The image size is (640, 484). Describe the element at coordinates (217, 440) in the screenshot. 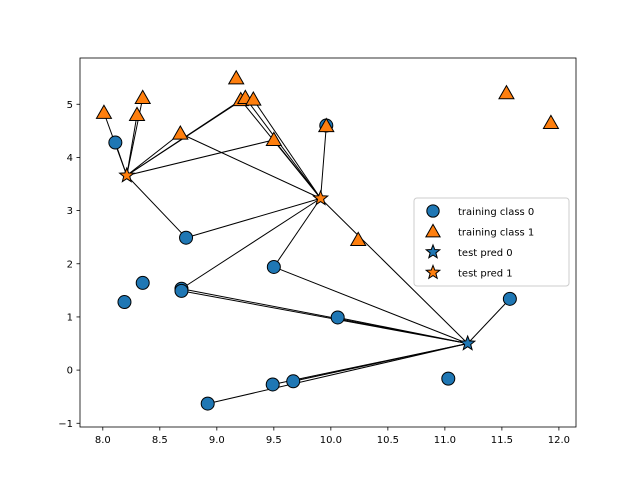

I see `x-tick-label: 9.0` at that location.